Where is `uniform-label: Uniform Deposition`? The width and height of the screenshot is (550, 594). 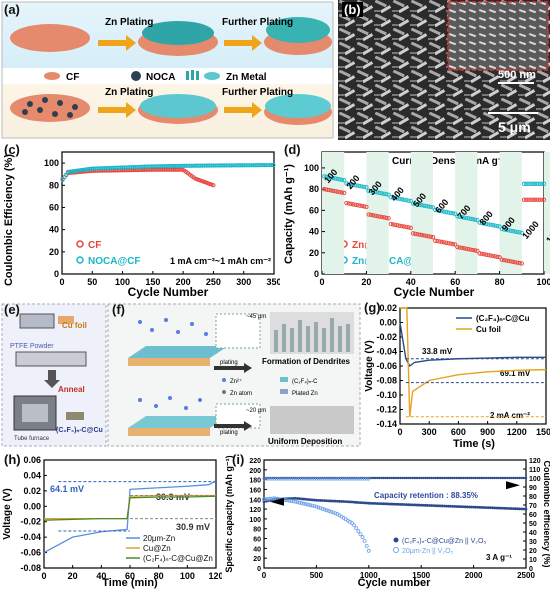
uniform-label: Uniform Deposition is located at coordinates (305, 441).